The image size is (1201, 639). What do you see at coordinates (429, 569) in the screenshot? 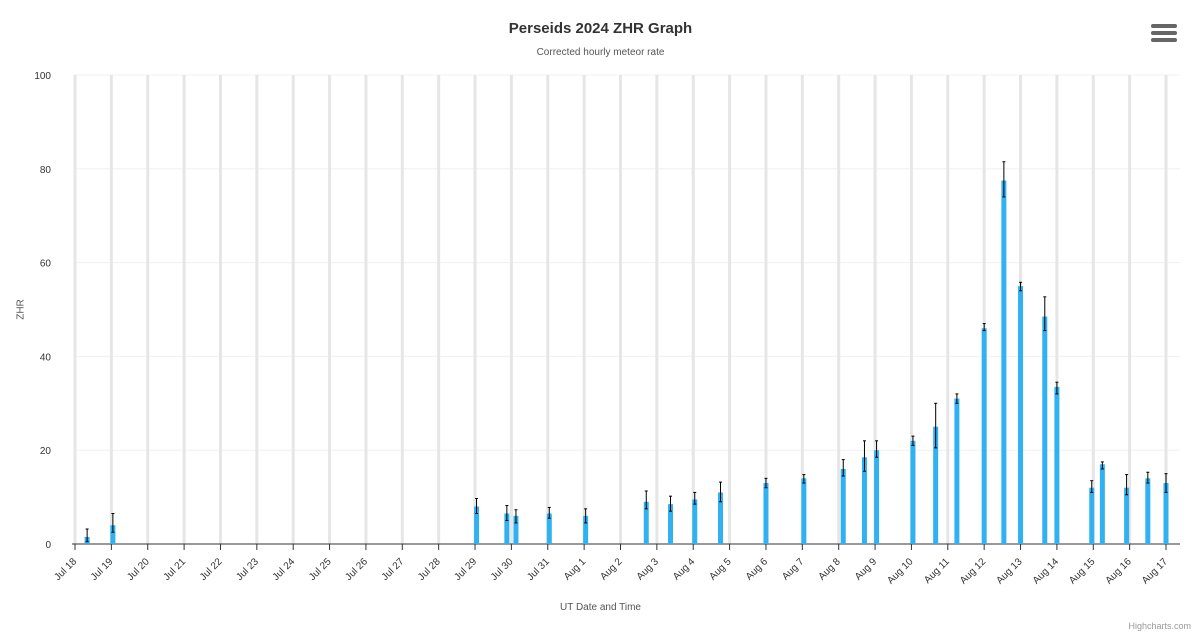
I see `x-tick-label: Jul 28` at bounding box center [429, 569].